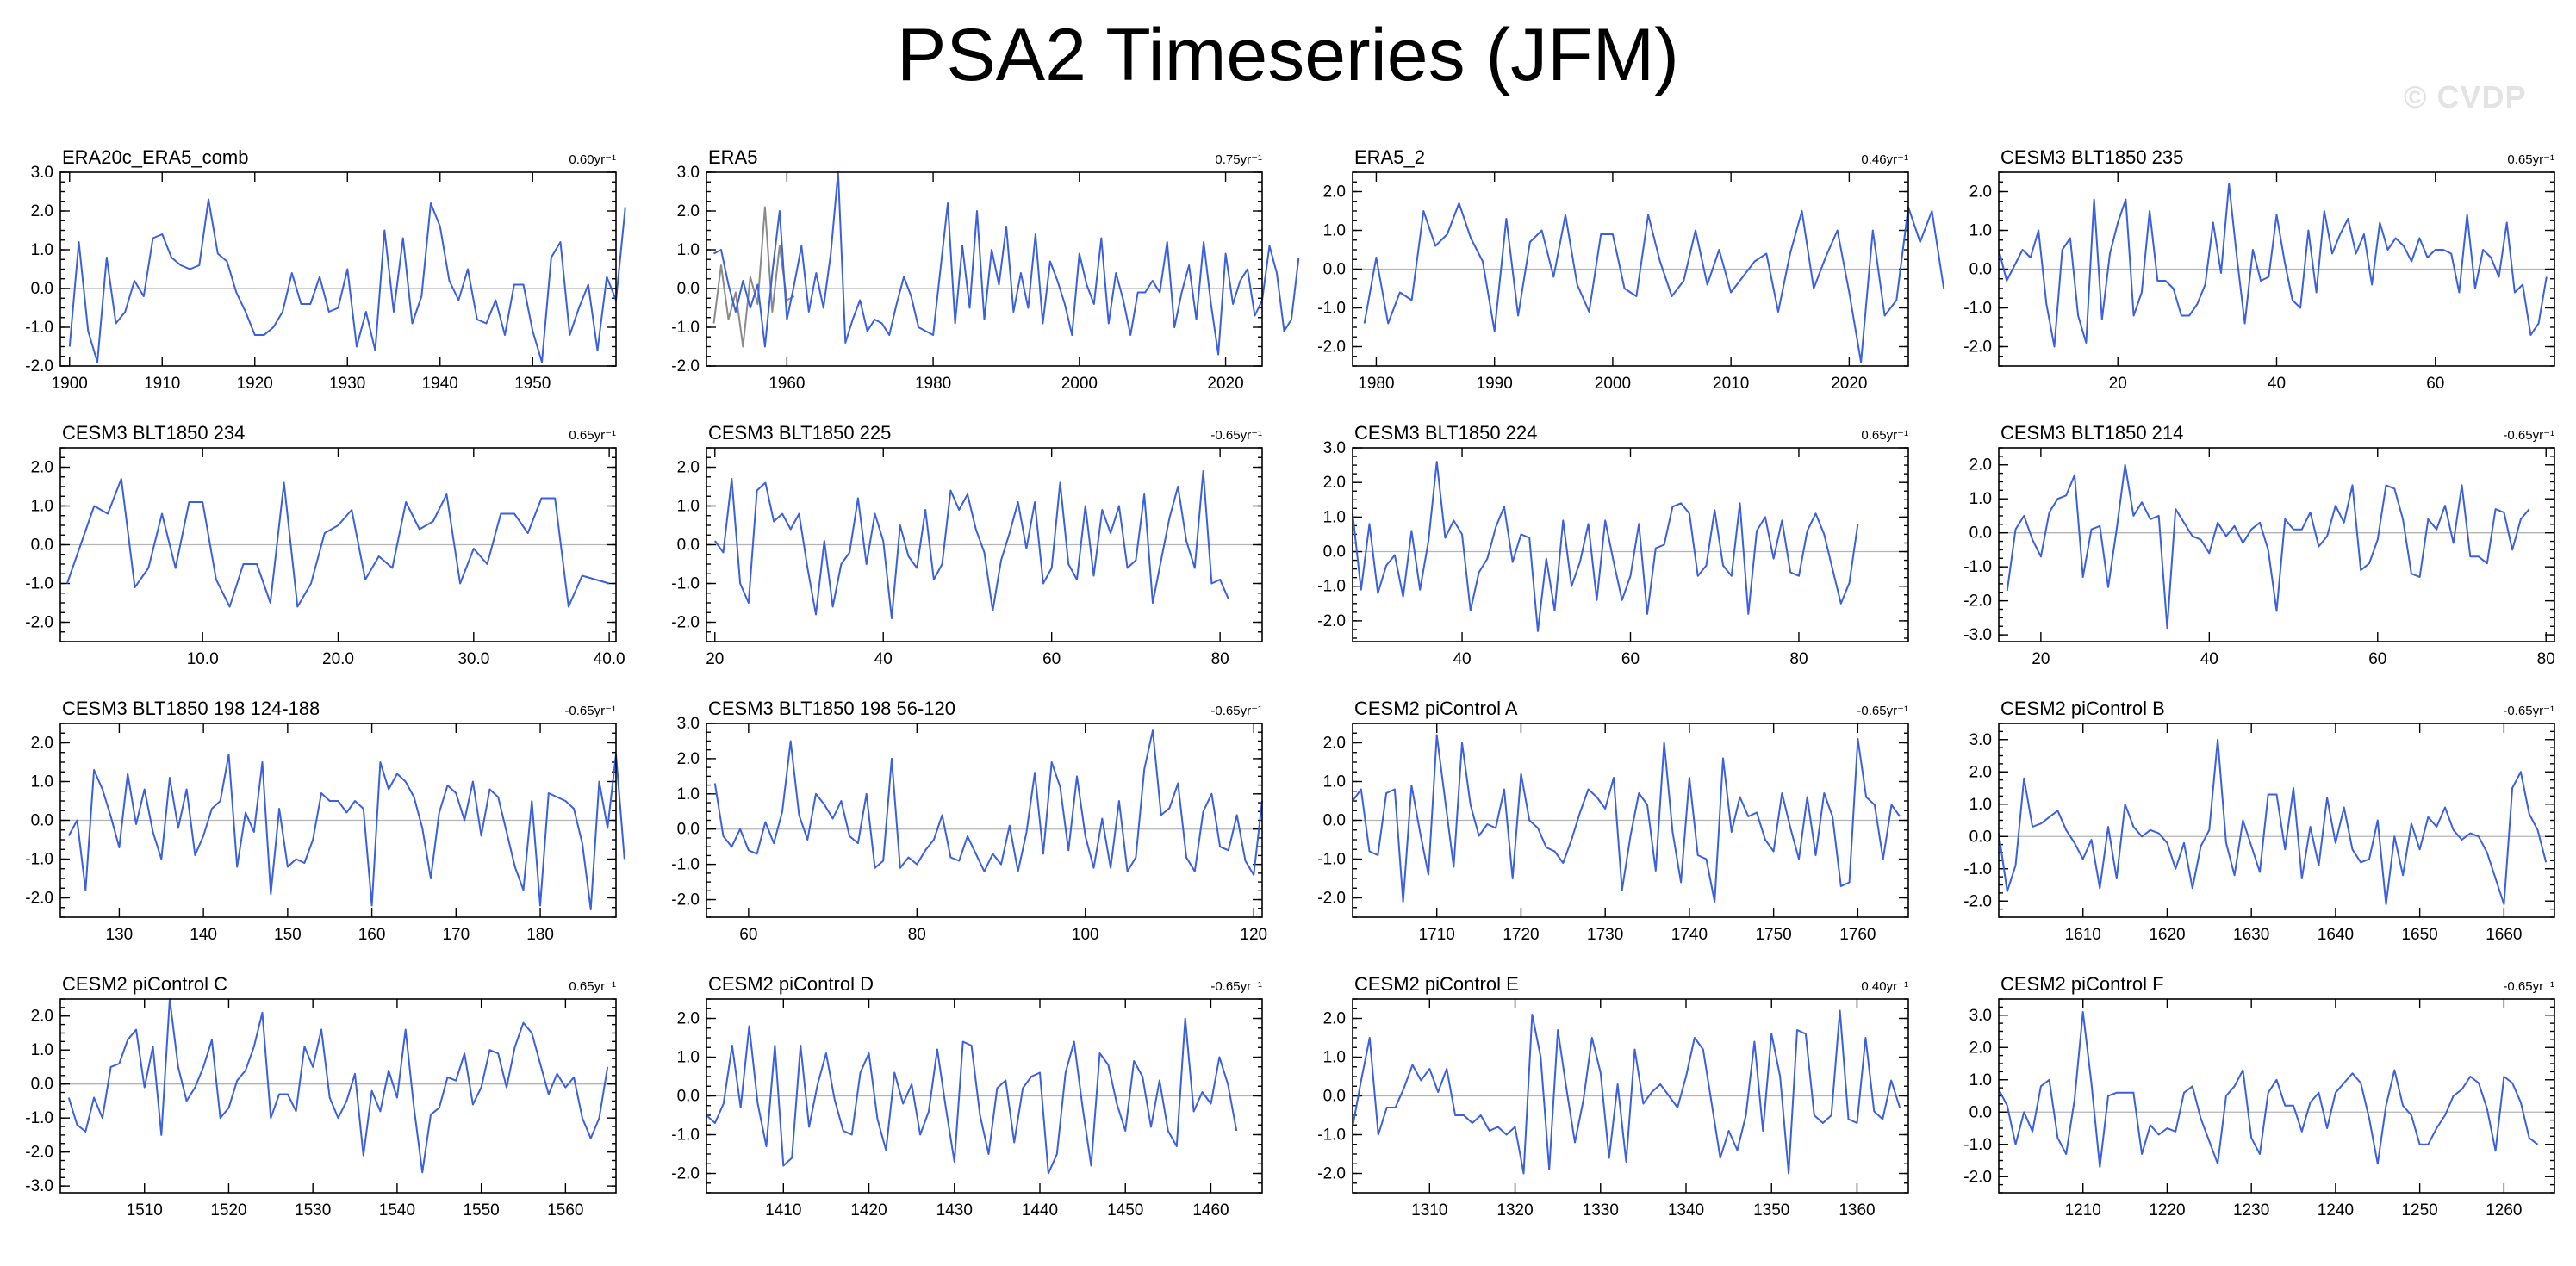  I want to click on x-tick-label: 1900, so click(70, 384).